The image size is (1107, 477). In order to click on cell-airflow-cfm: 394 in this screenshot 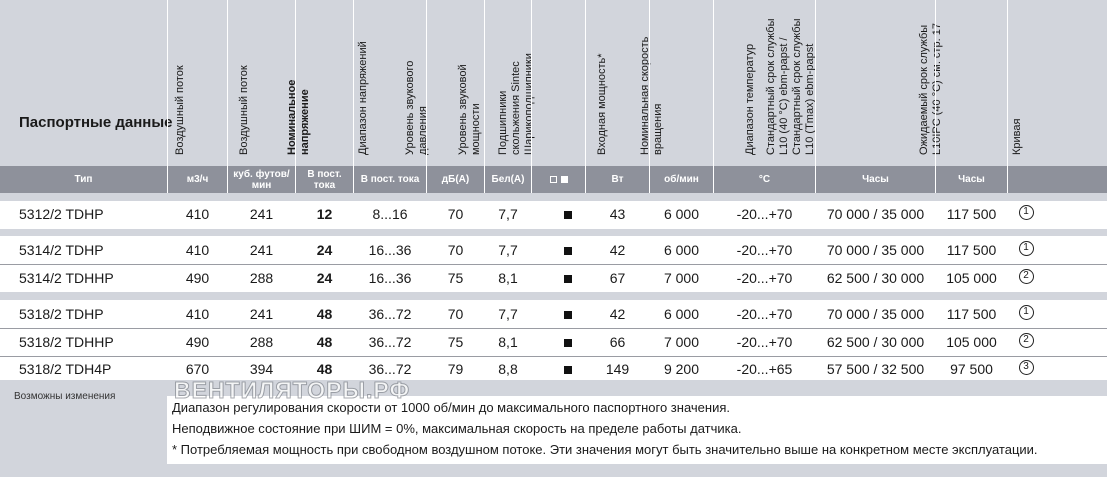, I will do `click(261, 369)`.